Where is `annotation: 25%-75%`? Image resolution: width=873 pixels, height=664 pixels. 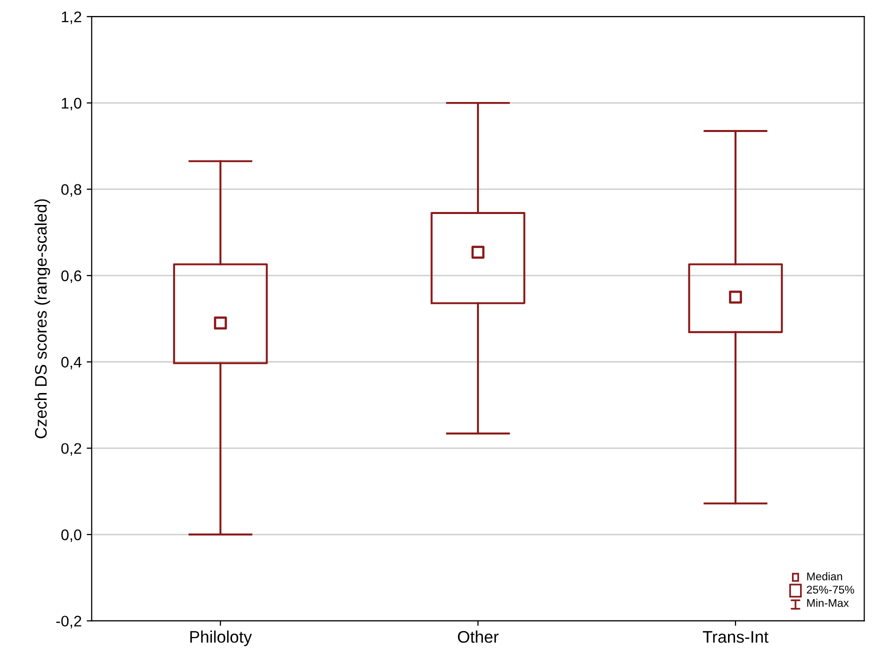 annotation: 25%-75% is located at coordinates (830, 590).